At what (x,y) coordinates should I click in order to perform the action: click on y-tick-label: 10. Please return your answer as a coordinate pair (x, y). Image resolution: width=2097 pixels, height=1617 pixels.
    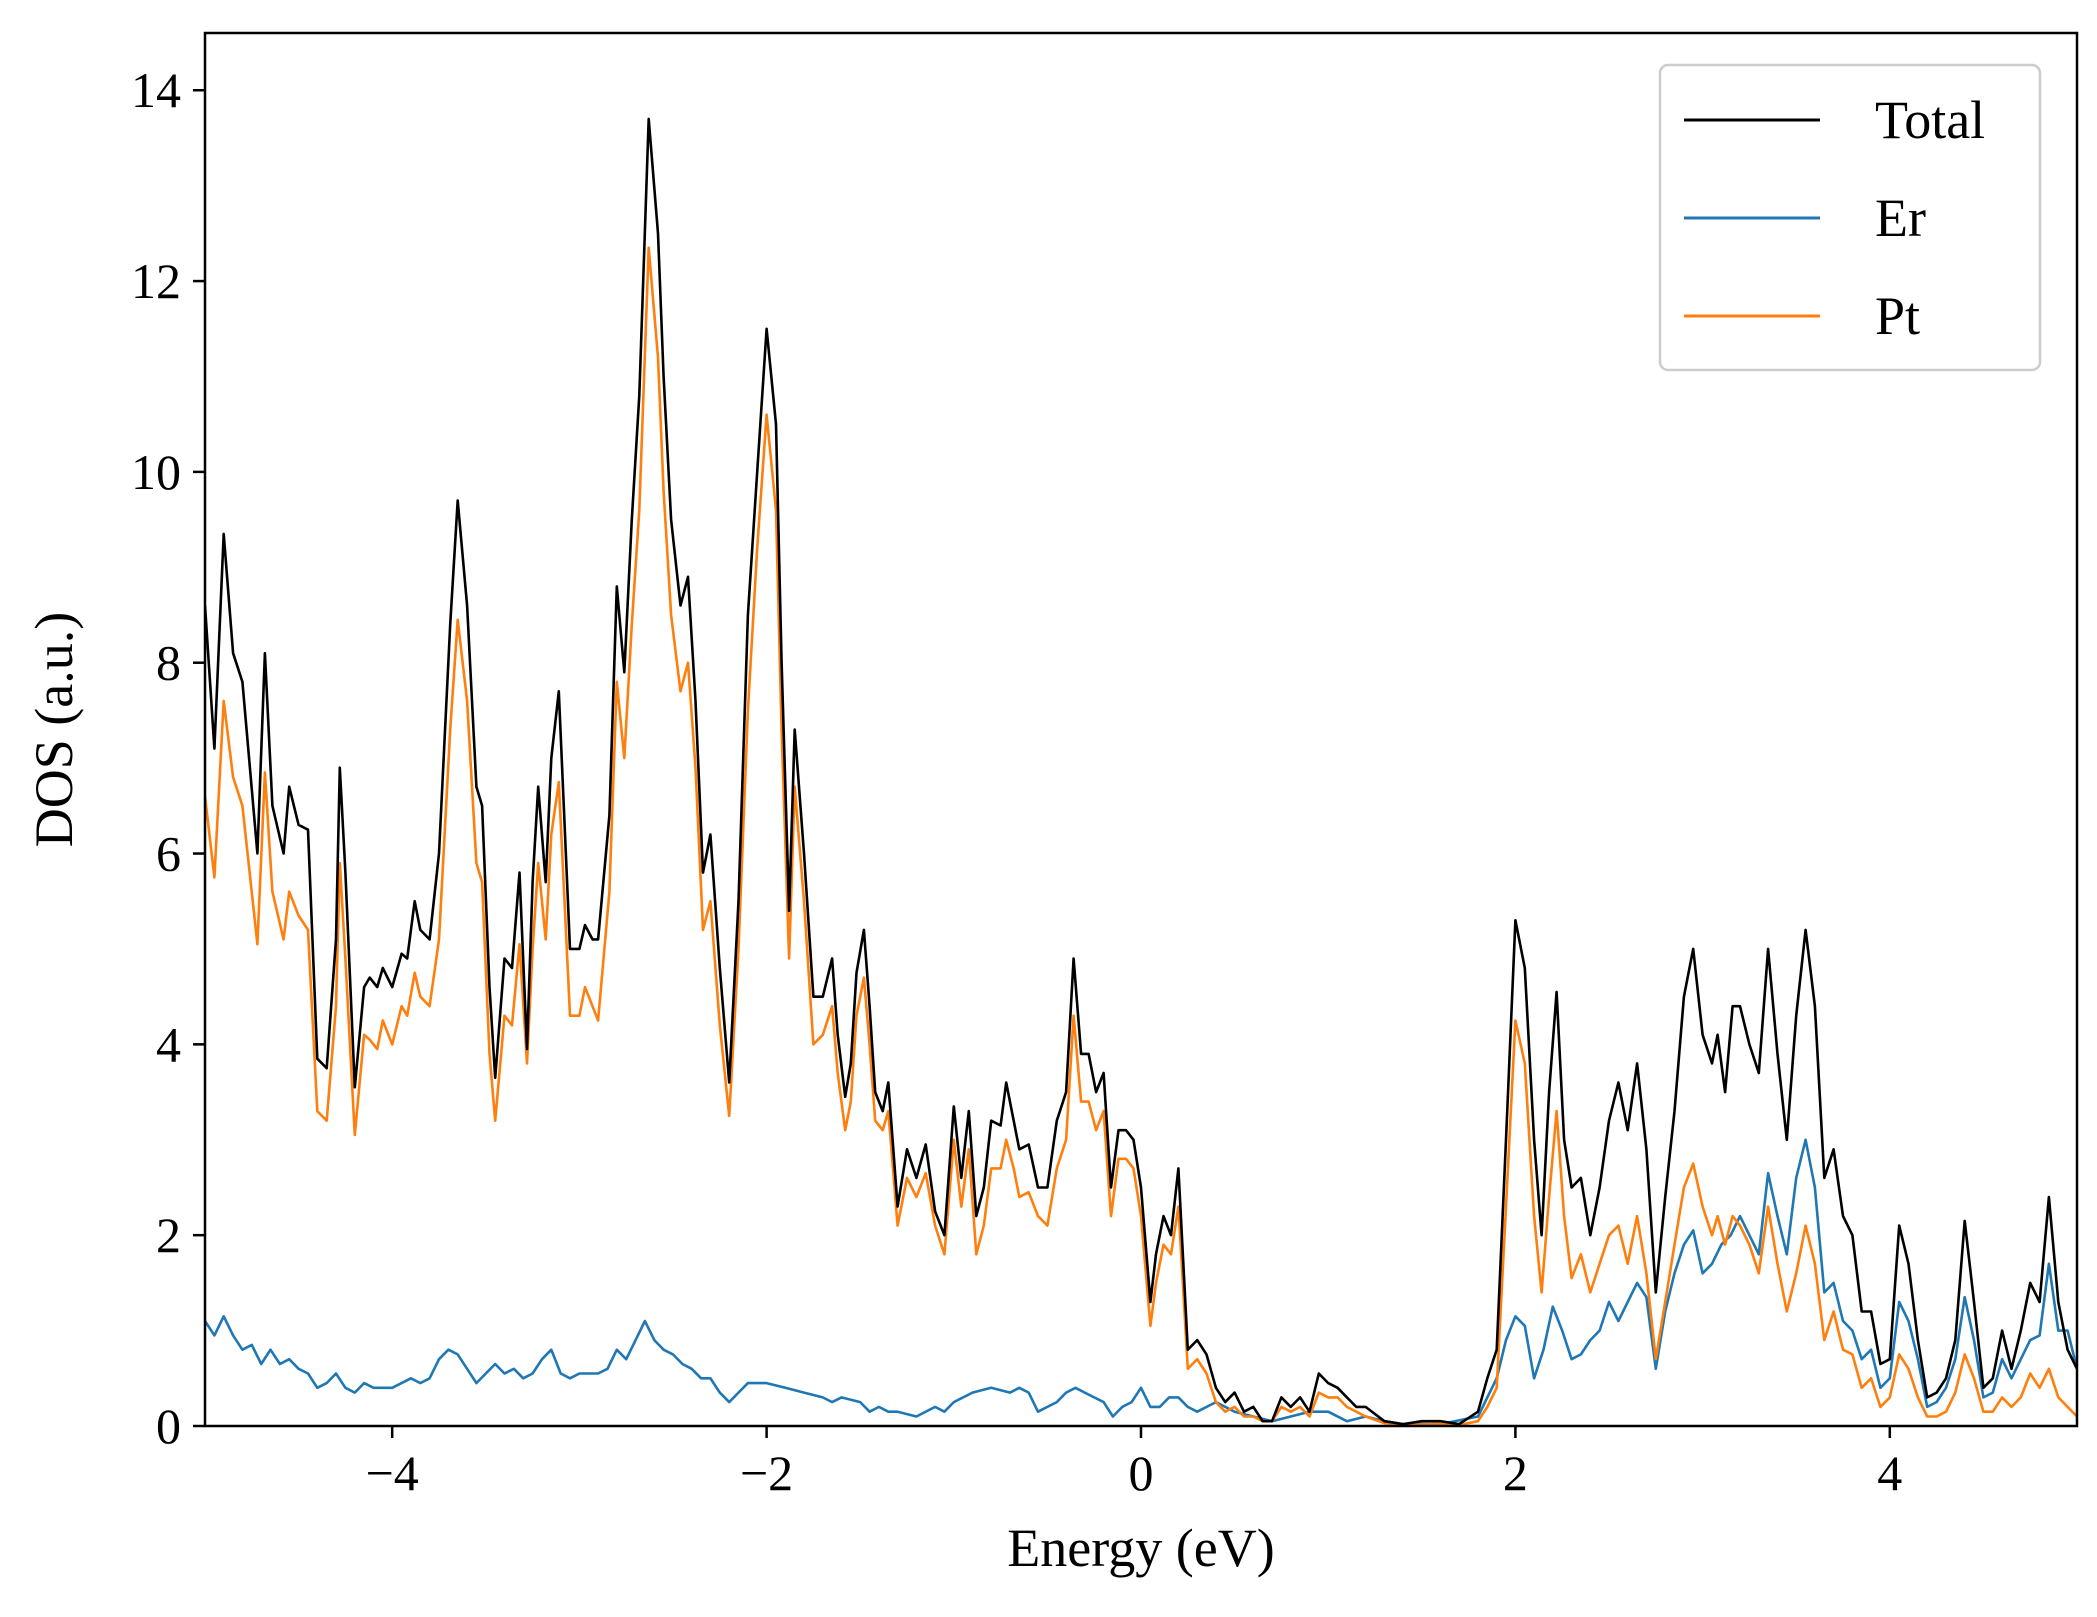
    Looking at the image, I should click on (156, 472).